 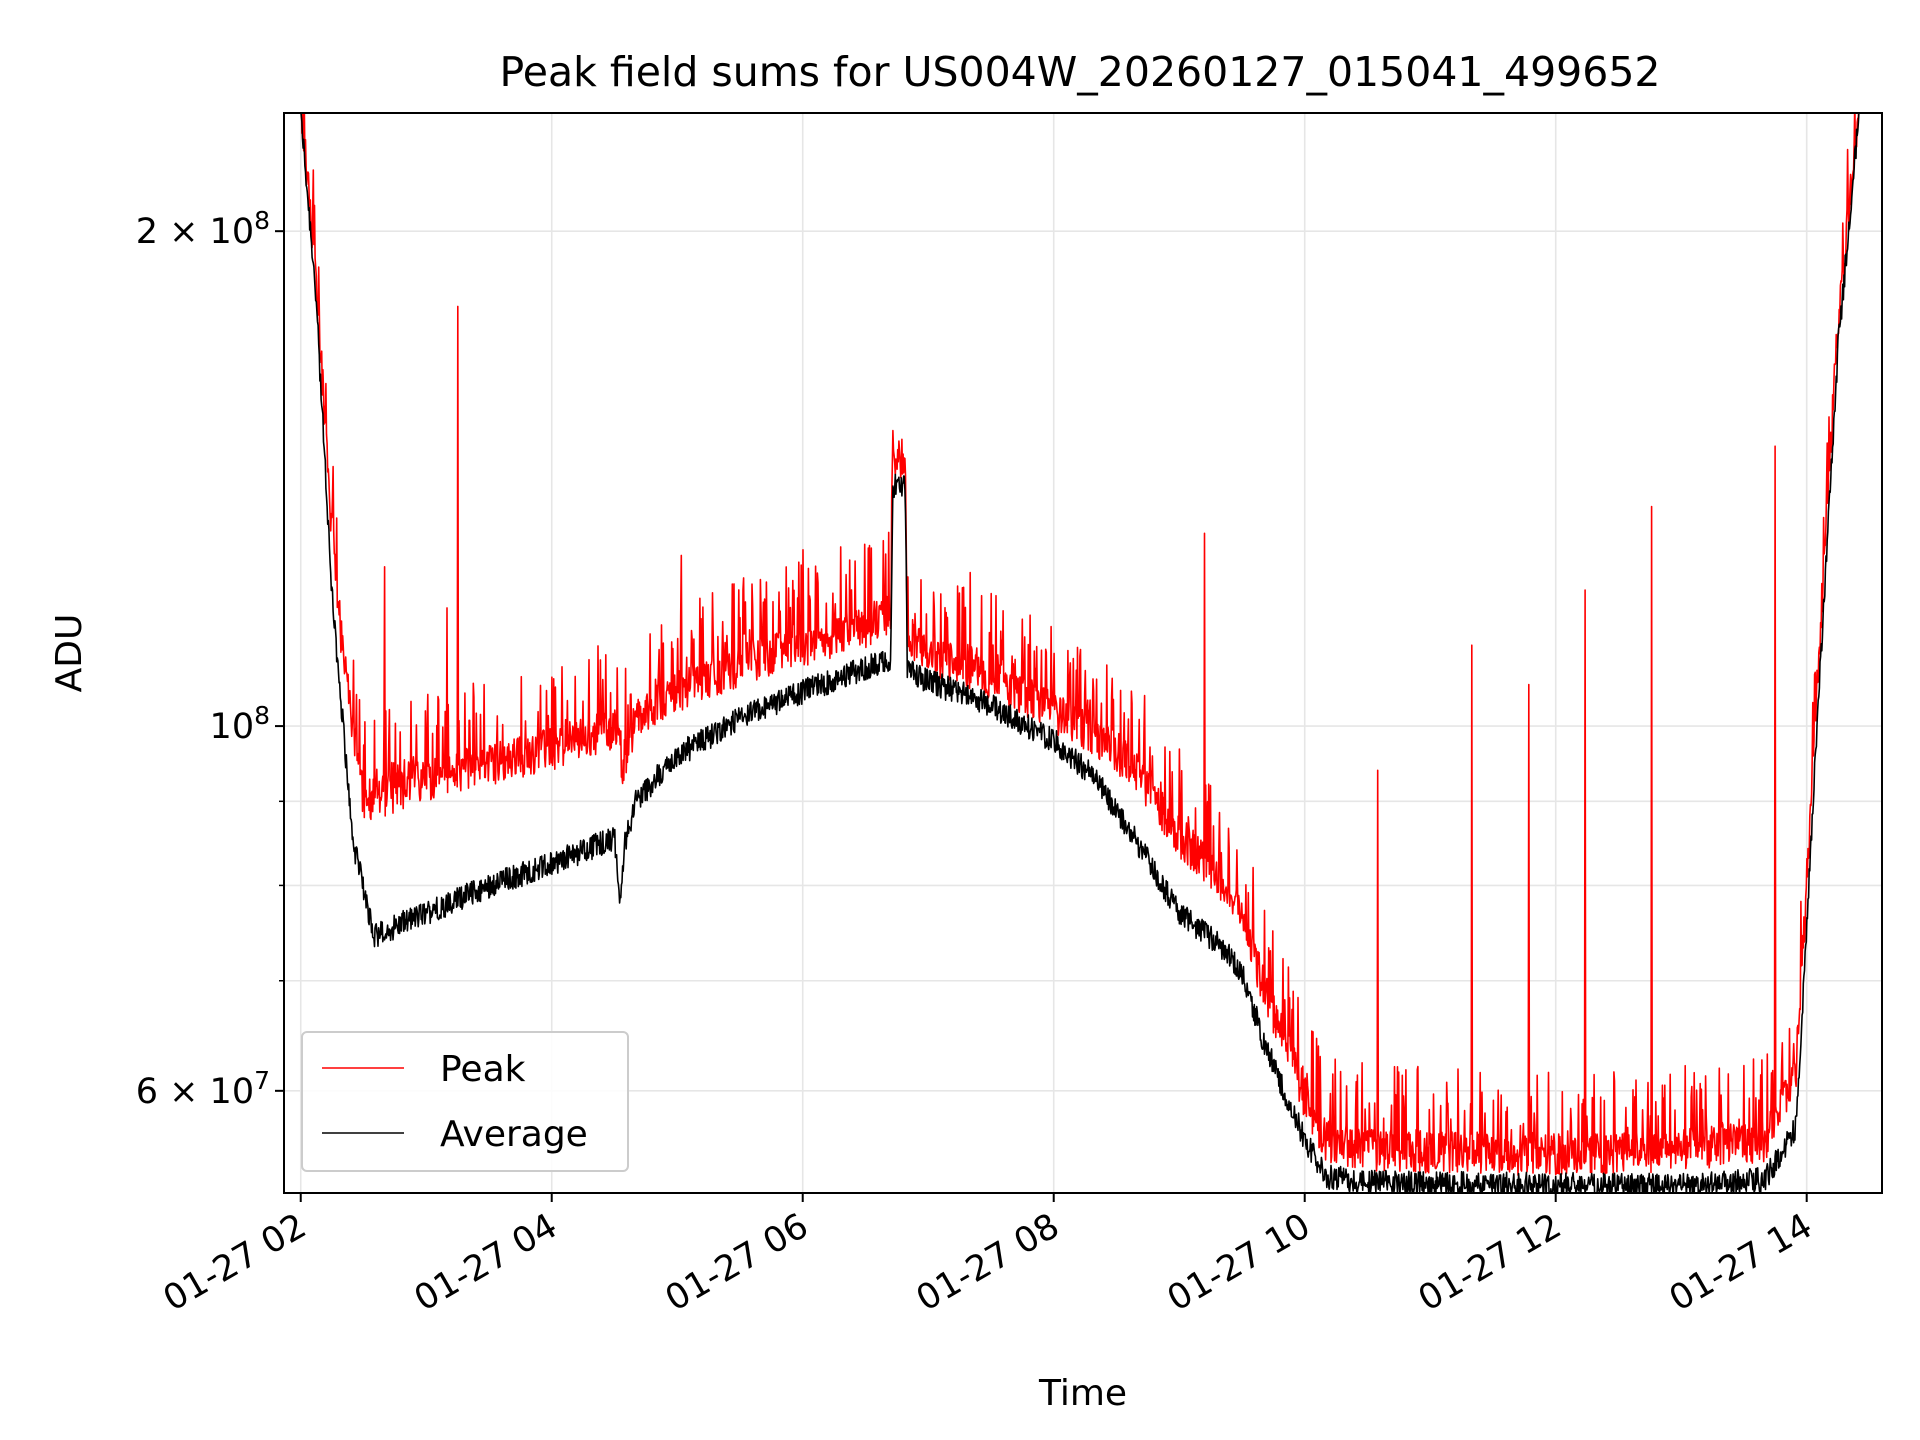 I want to click on y-tick-label: 2 × 108, so click(x=203, y=229).